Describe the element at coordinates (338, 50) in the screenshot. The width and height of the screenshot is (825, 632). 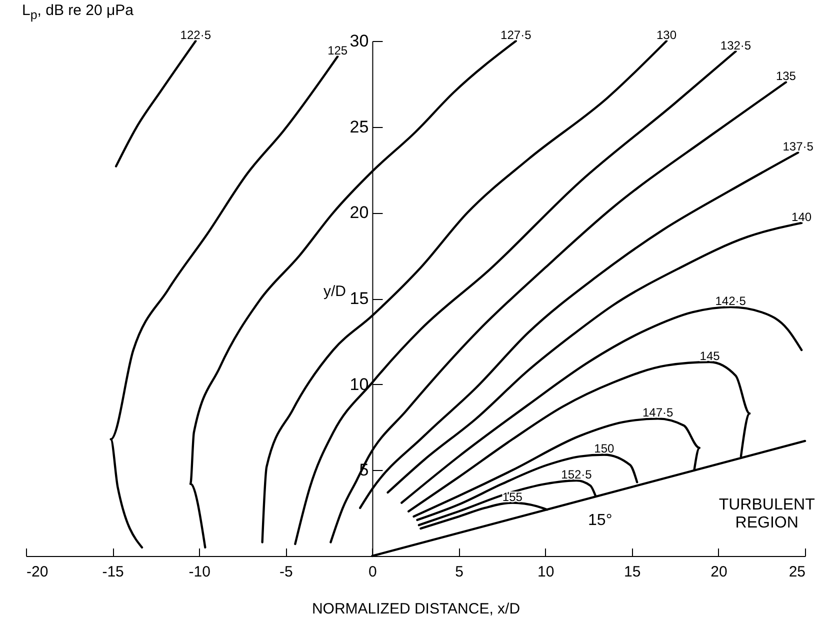
I see `series-label: 125` at that location.